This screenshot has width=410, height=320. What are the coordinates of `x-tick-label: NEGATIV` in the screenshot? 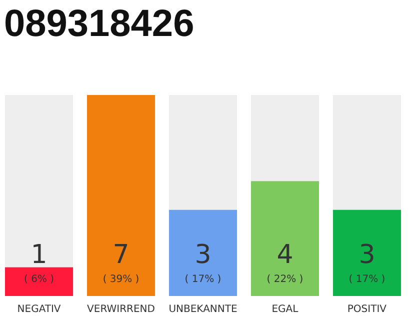 It's located at (39, 309).